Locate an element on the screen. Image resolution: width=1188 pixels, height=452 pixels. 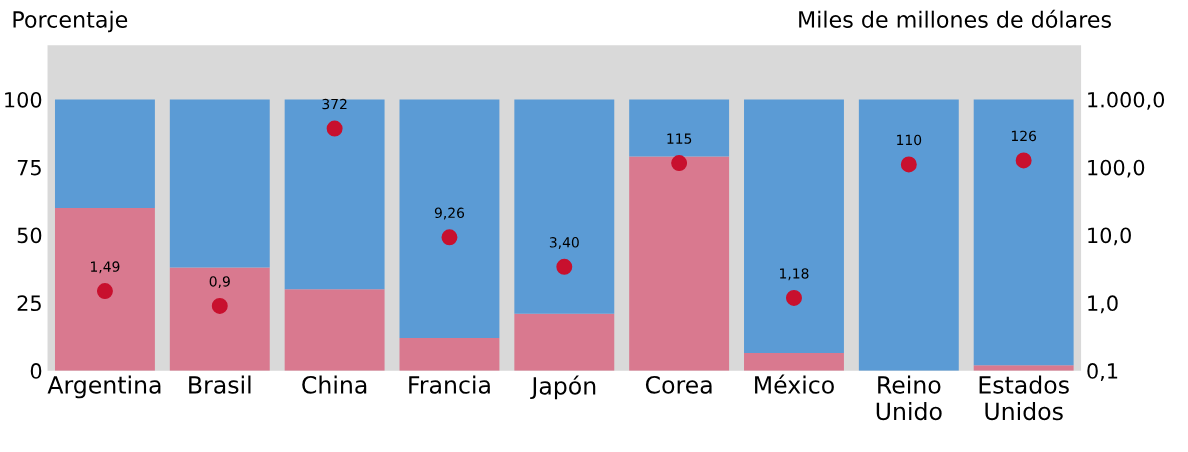
x-tick-label: Japón is located at coordinates (563, 387).